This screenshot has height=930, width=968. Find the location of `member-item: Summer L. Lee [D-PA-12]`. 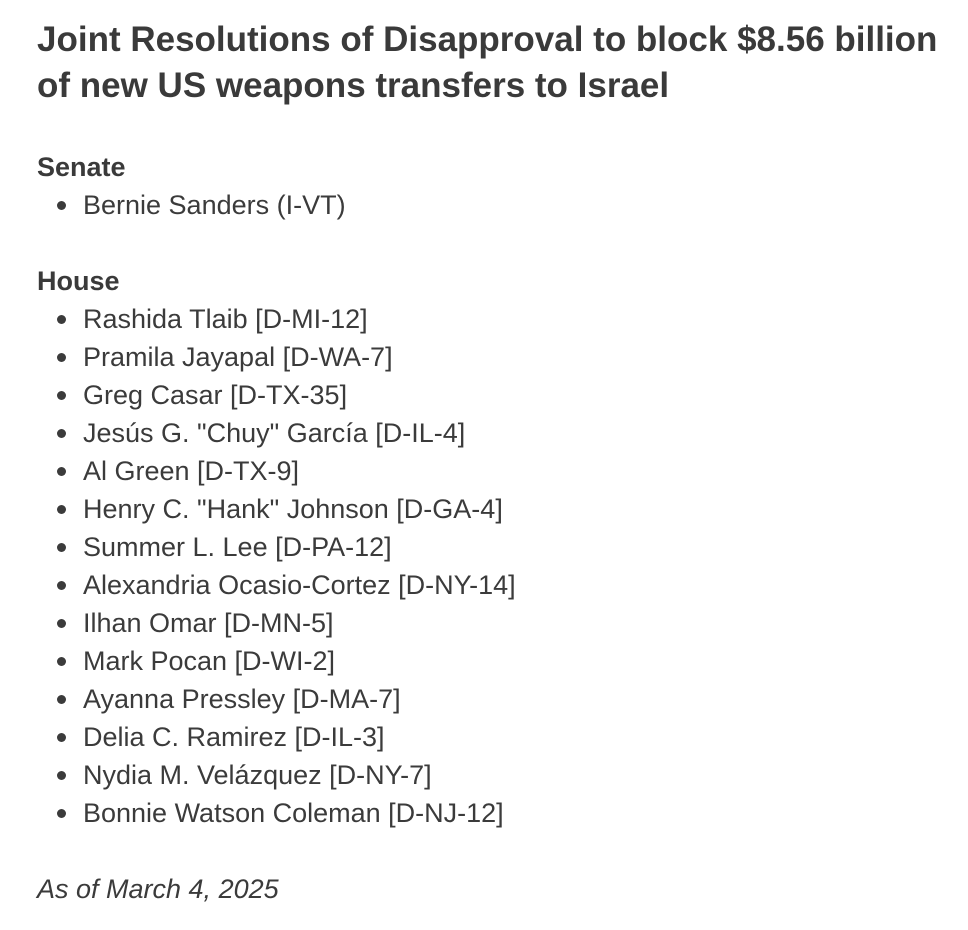

member-item: Summer L. Lee [D-PA-12] is located at coordinates (487, 547).